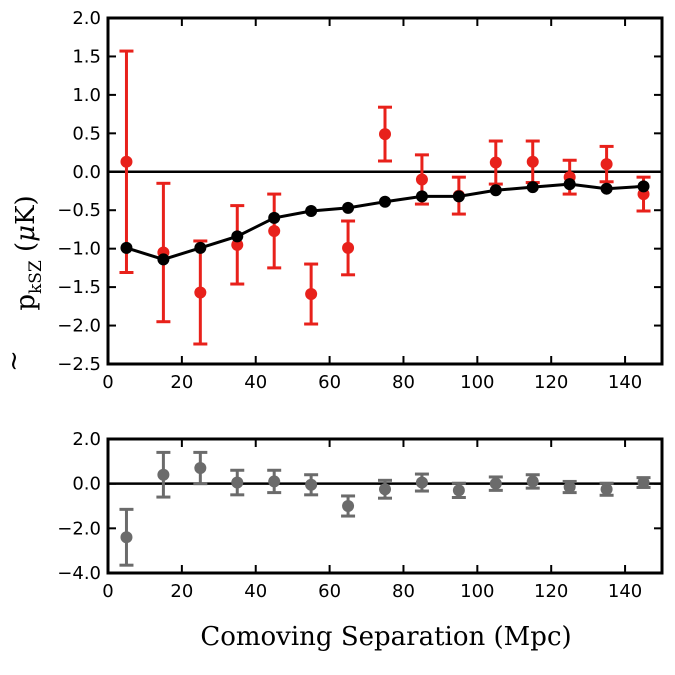  What do you see at coordinates (26, 233) in the screenshot?
I see `y-axis-title-unit-mu: μ` at bounding box center [26, 233].